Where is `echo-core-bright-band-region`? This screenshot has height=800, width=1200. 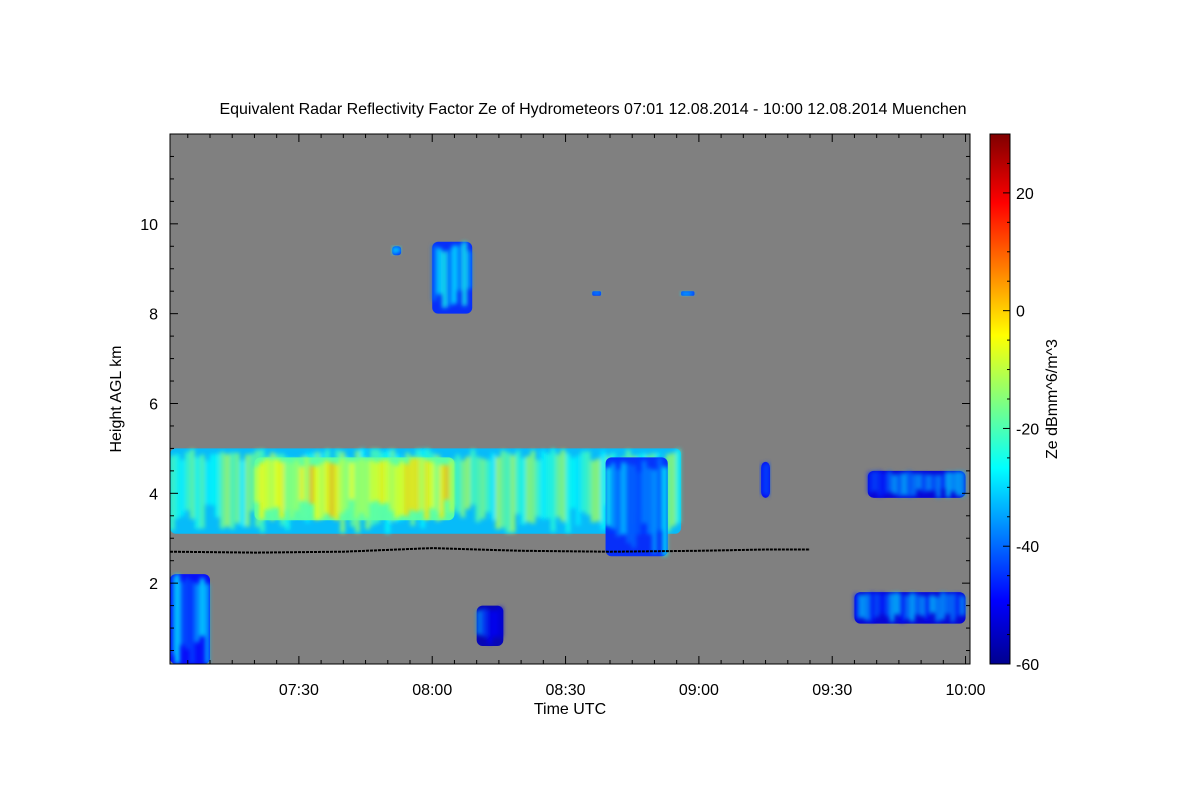
echo-core-bright-band-region is located at coordinates (354, 489).